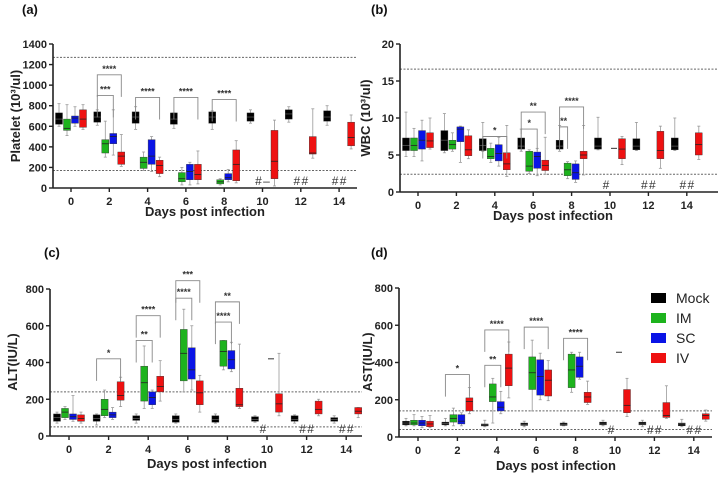  I want to click on legend-label: IM, so click(684, 318).